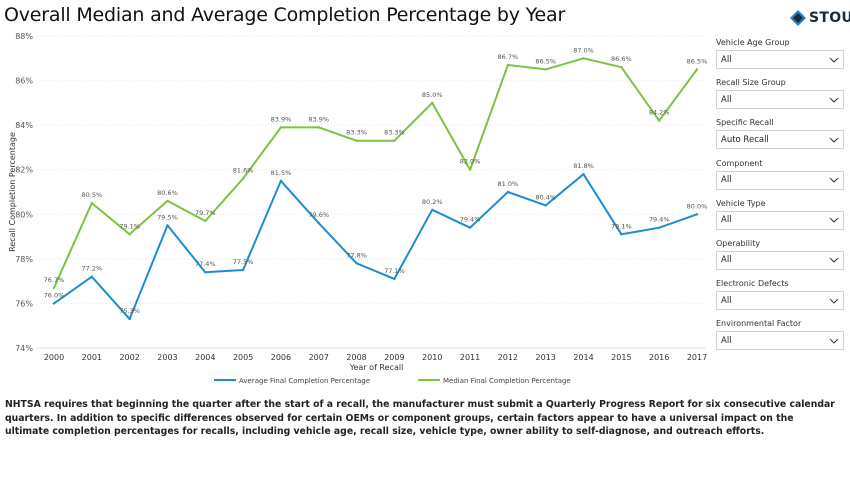 The height and width of the screenshot is (485, 850). What do you see at coordinates (739, 163) in the screenshot?
I see `filter-label: Component` at bounding box center [739, 163].